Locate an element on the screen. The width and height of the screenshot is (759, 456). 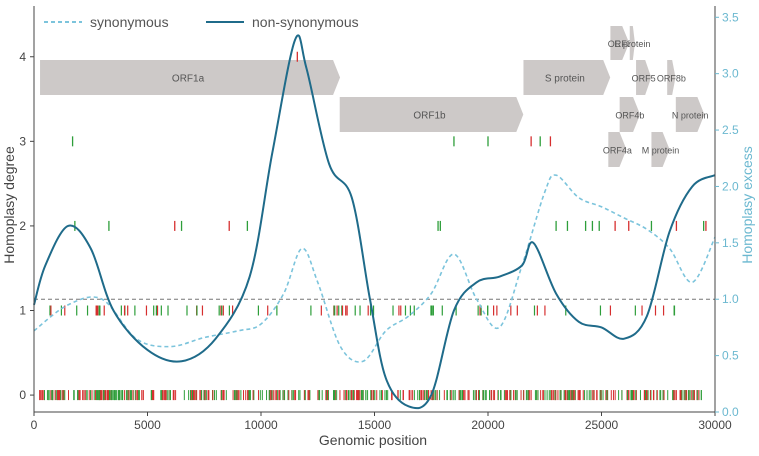
gene-label: ORF8b is located at coordinates (671, 79).